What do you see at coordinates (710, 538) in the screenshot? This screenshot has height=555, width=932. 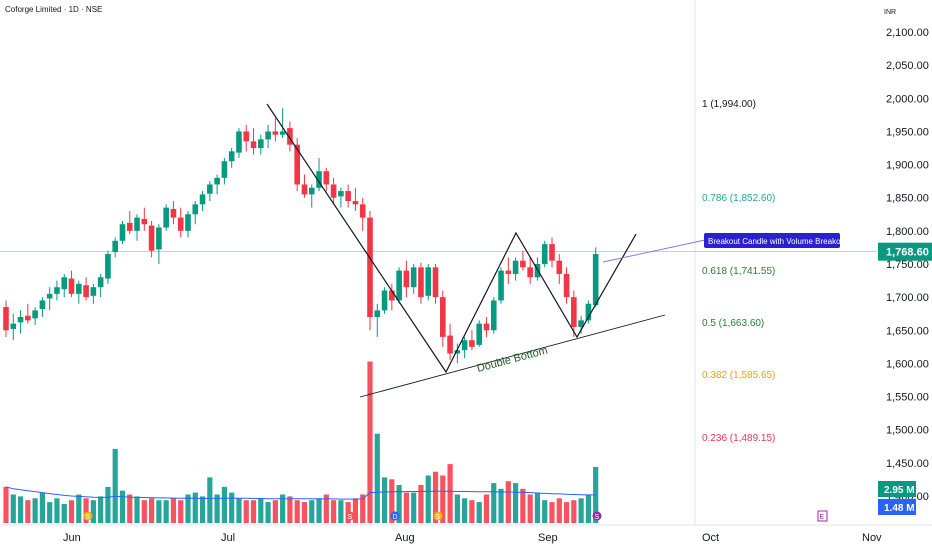 I see `time-tick-label: Oct` at bounding box center [710, 538].